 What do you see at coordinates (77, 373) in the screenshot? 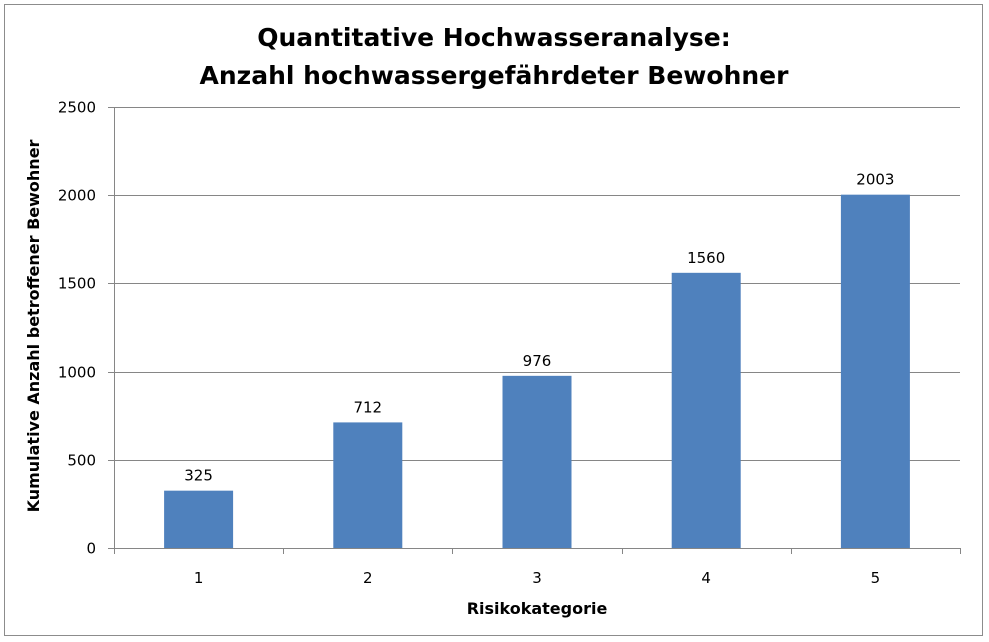
I see `y-tick-label: 1000` at bounding box center [77, 373].